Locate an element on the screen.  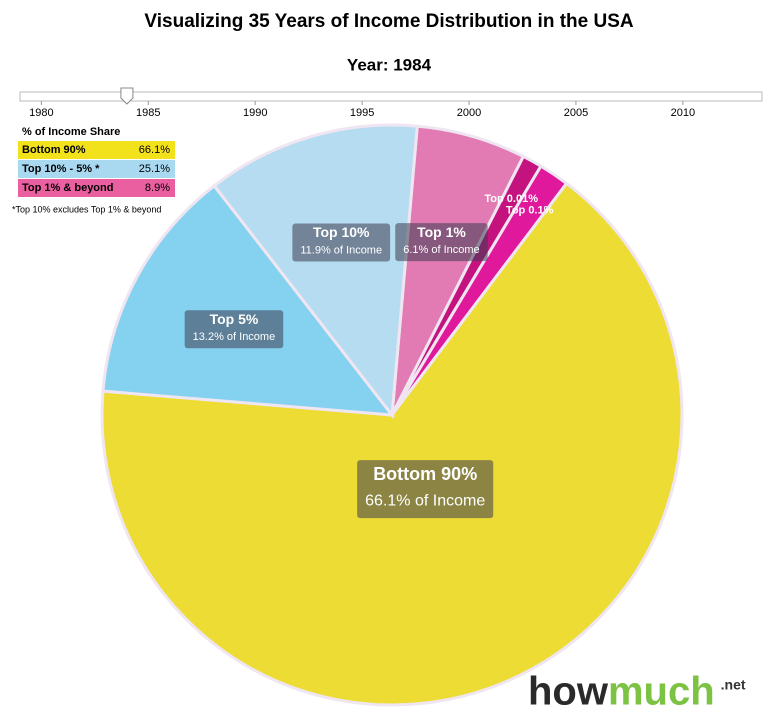
legend-title: % of Income Share is located at coordinates (71, 132).